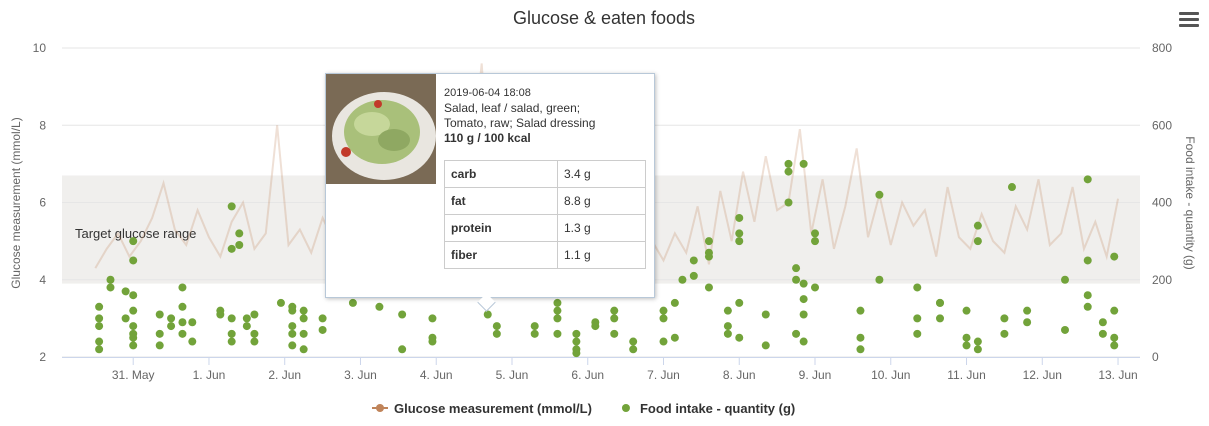 The height and width of the screenshot is (426, 1209). I want to click on nutrient-name: fat, so click(501, 201).